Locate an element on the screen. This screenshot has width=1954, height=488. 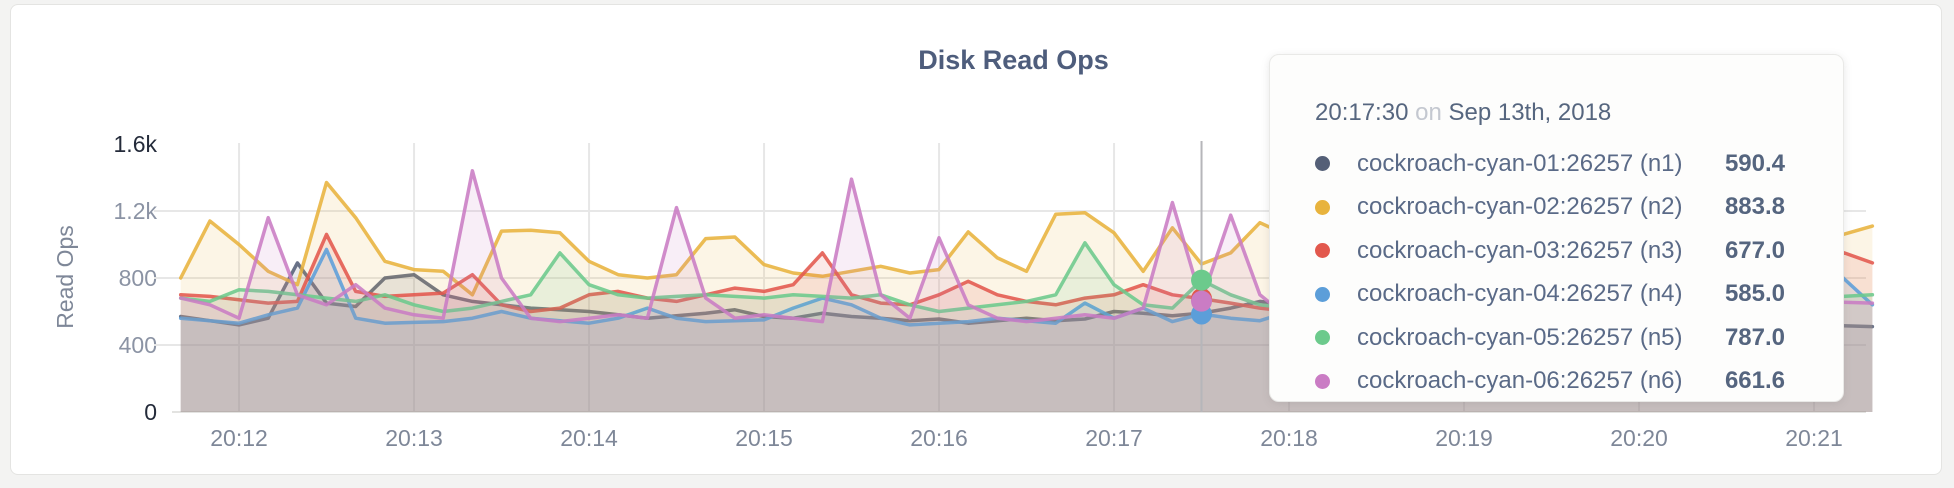
tooltip-series-label: cockroach-cyan-04:26257 (n4) is located at coordinates (1520, 294).